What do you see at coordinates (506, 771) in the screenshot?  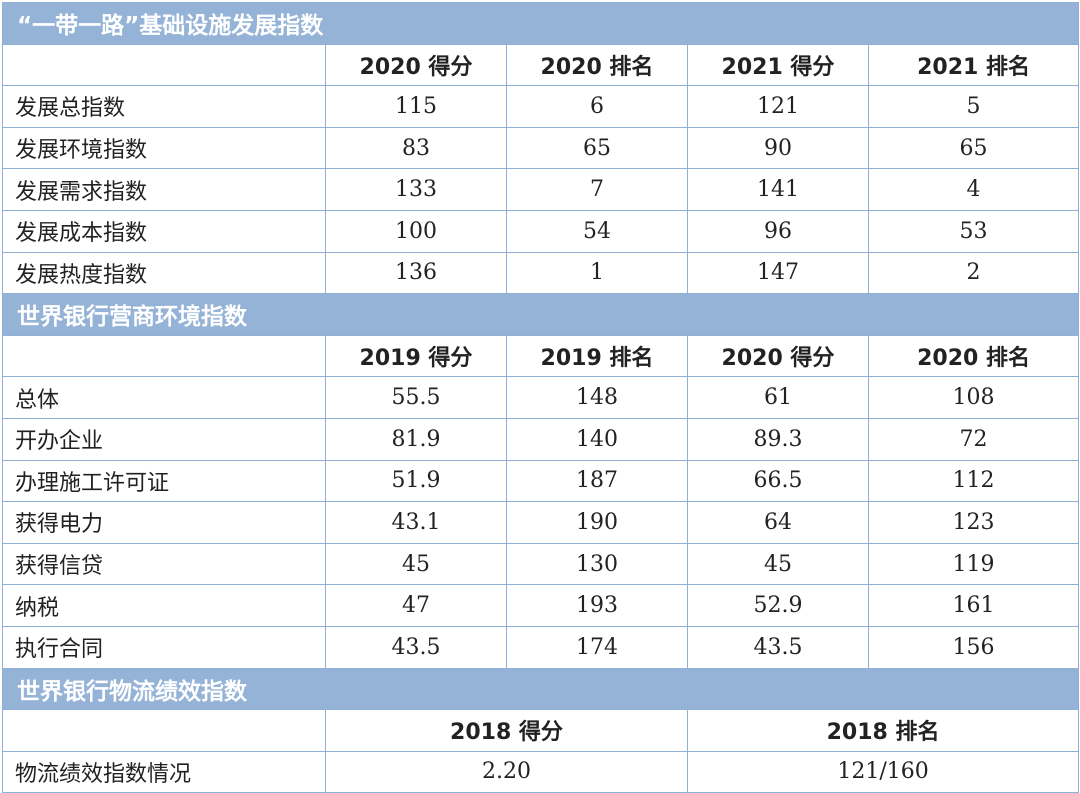 I see `table-cell: 2.20` at bounding box center [506, 771].